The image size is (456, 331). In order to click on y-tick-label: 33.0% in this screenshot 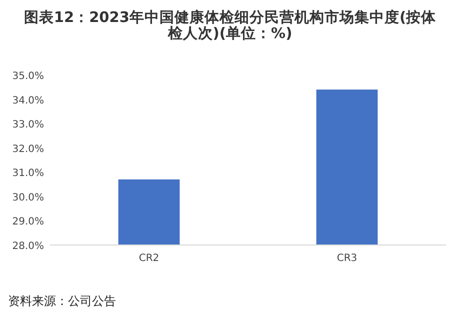, I will do `click(28, 125)`.